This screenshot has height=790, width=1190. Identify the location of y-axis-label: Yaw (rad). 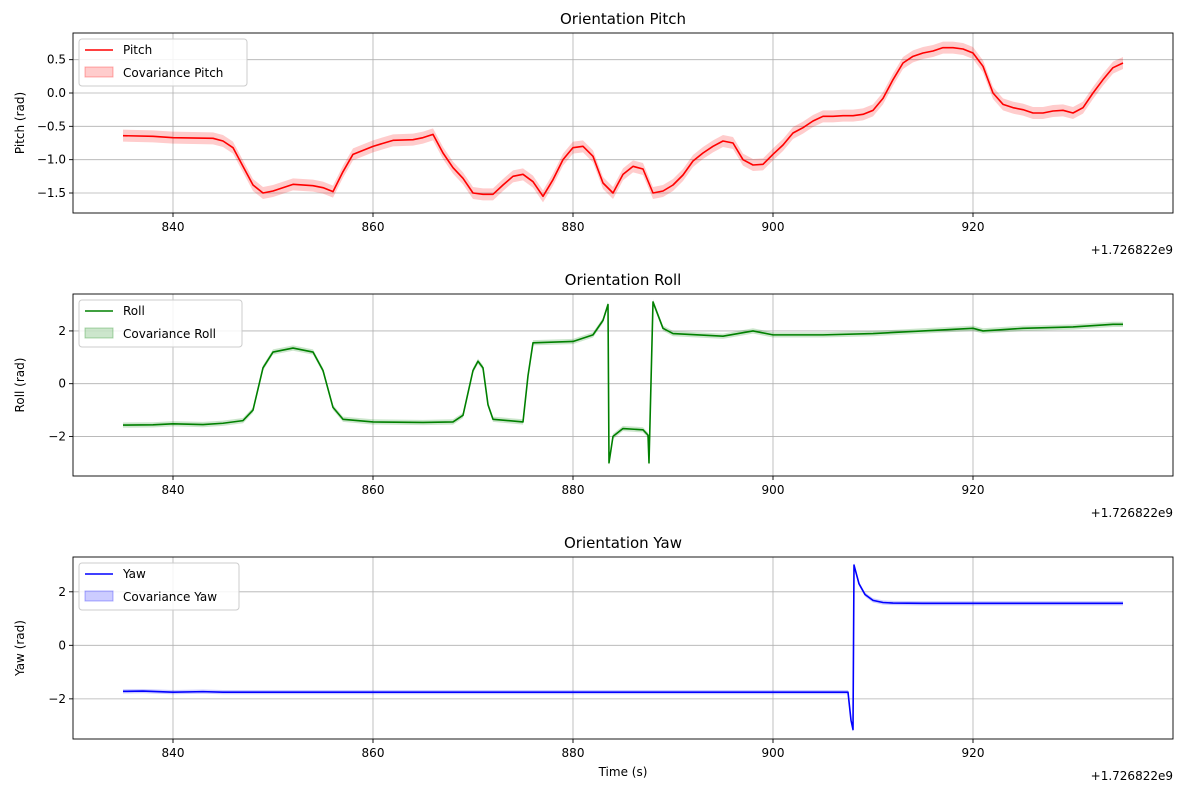
(20, 648).